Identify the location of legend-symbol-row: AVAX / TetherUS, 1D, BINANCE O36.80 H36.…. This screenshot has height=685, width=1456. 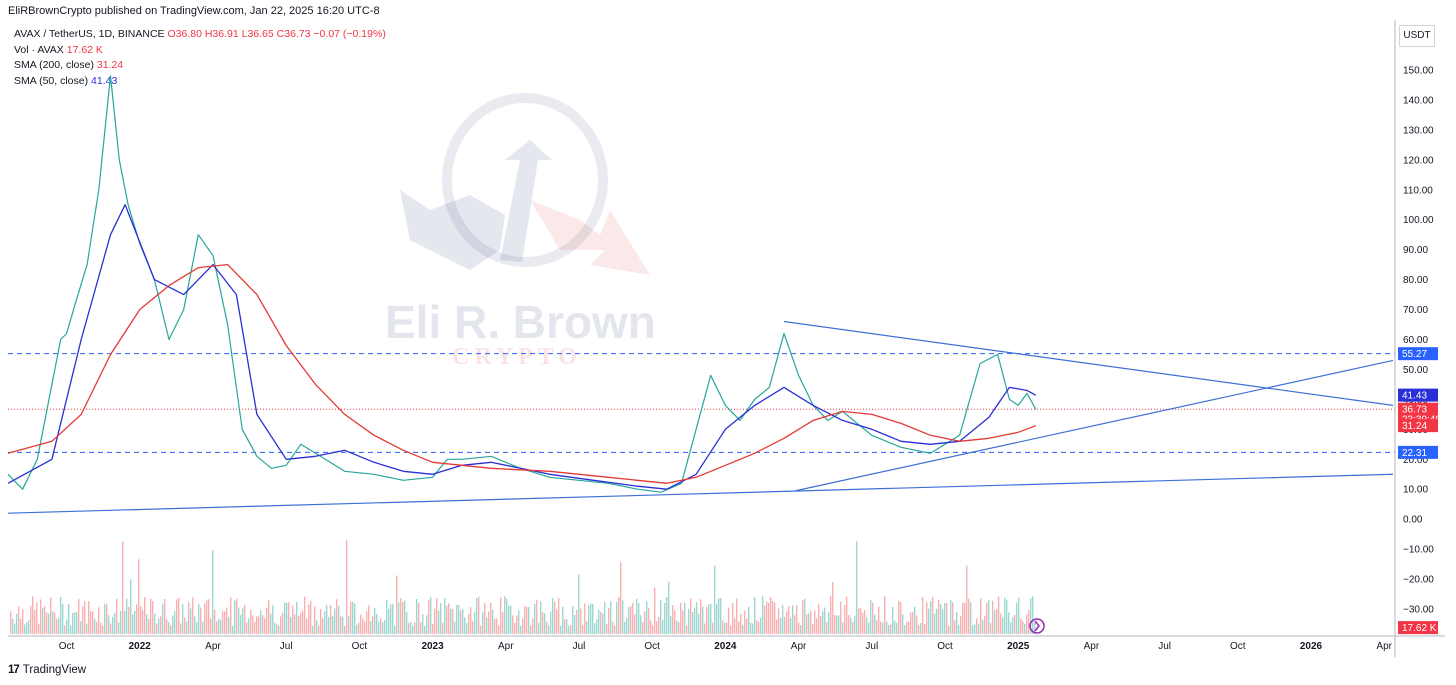
(200, 35).